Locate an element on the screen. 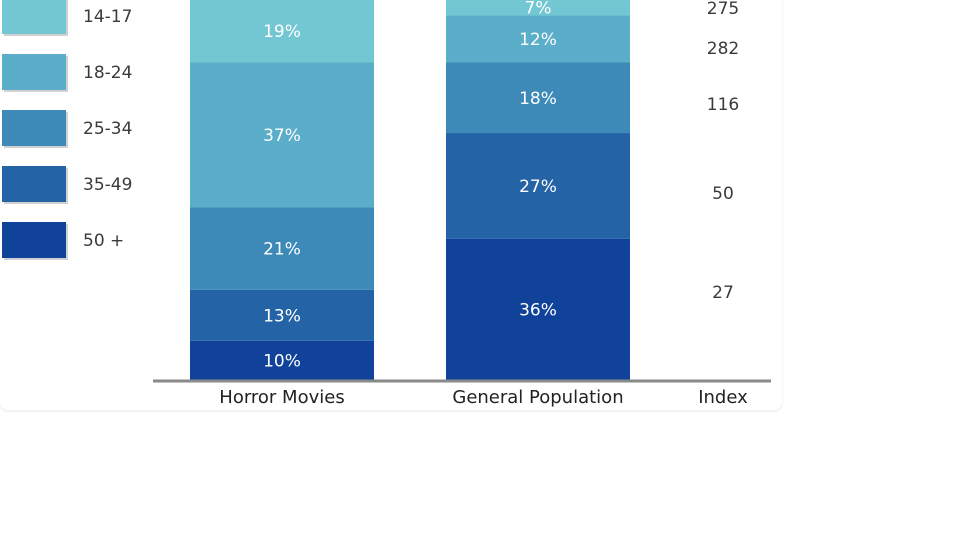  data-label-general-population-18-24: 12% is located at coordinates (538, 40).